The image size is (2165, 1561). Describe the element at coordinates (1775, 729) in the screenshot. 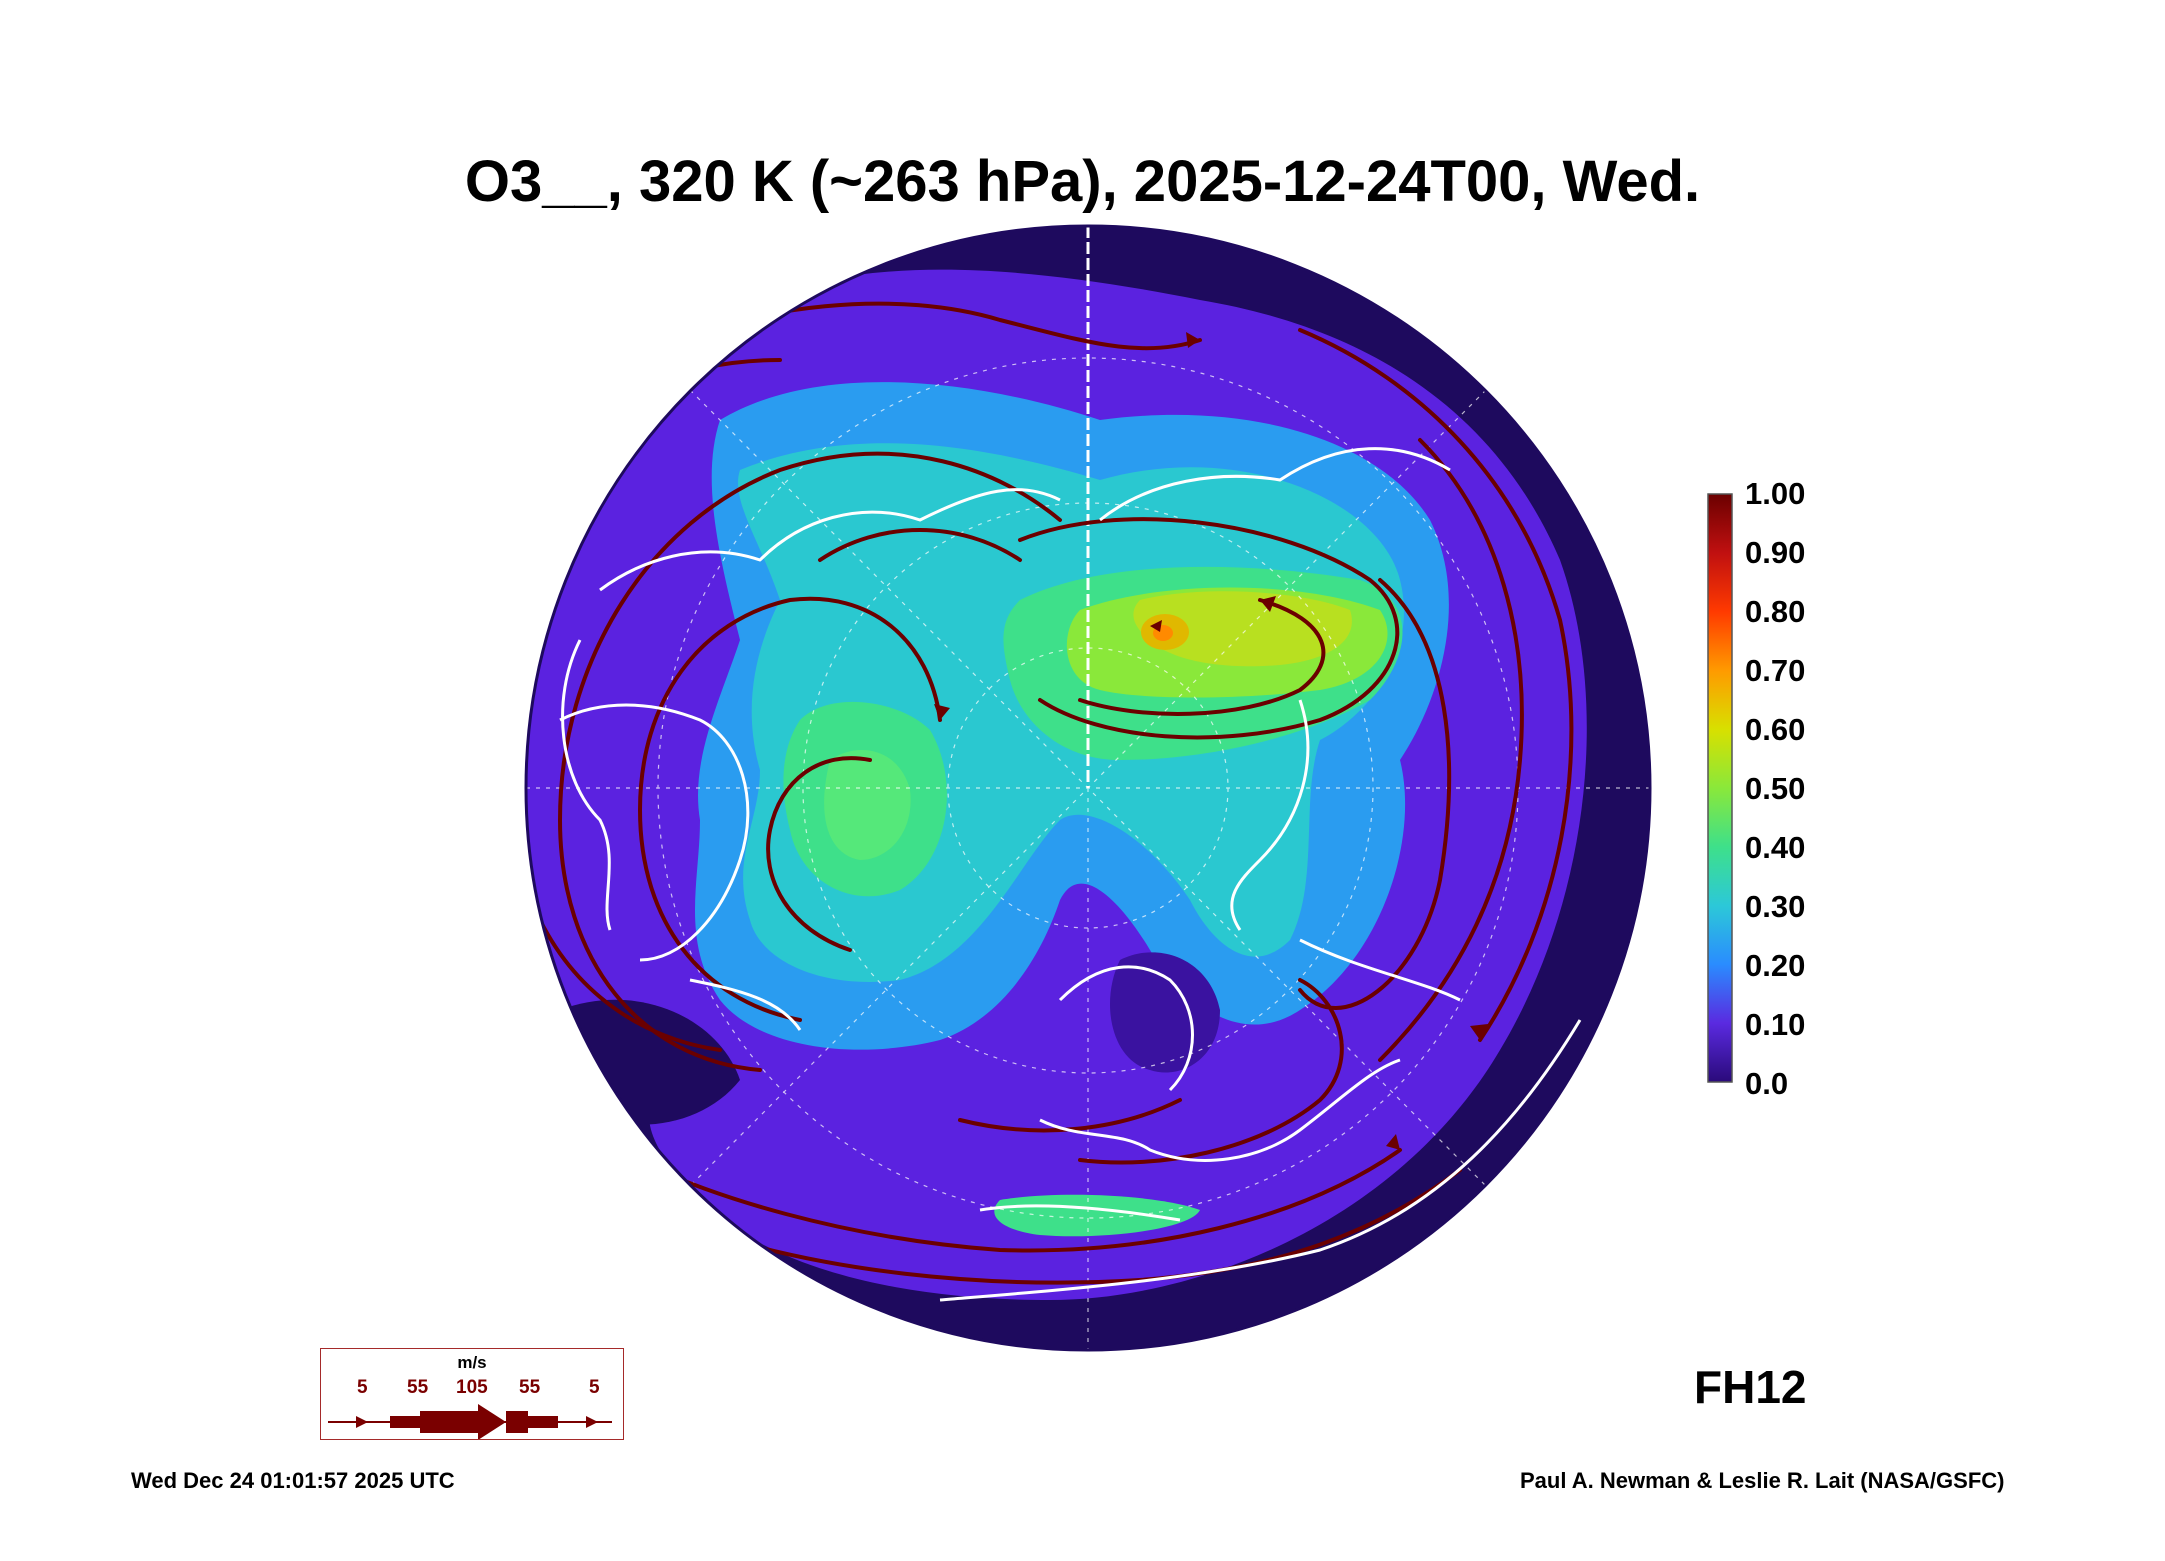

I see `colorbar-label: 0.60` at that location.